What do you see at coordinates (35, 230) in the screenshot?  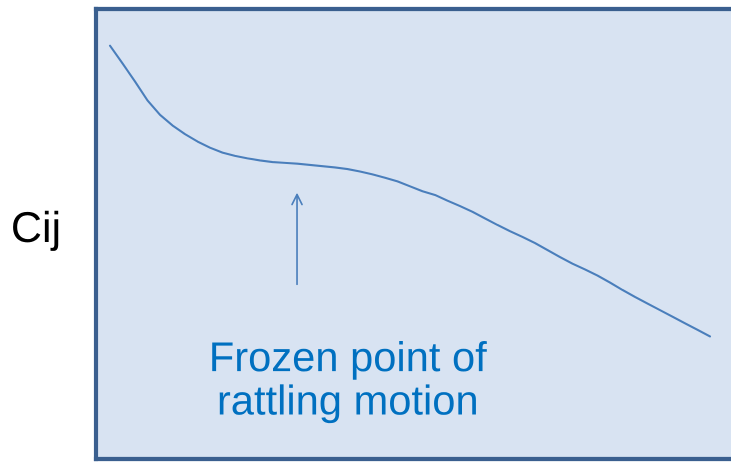 I see `y-axis-title: Cij` at bounding box center [35, 230].